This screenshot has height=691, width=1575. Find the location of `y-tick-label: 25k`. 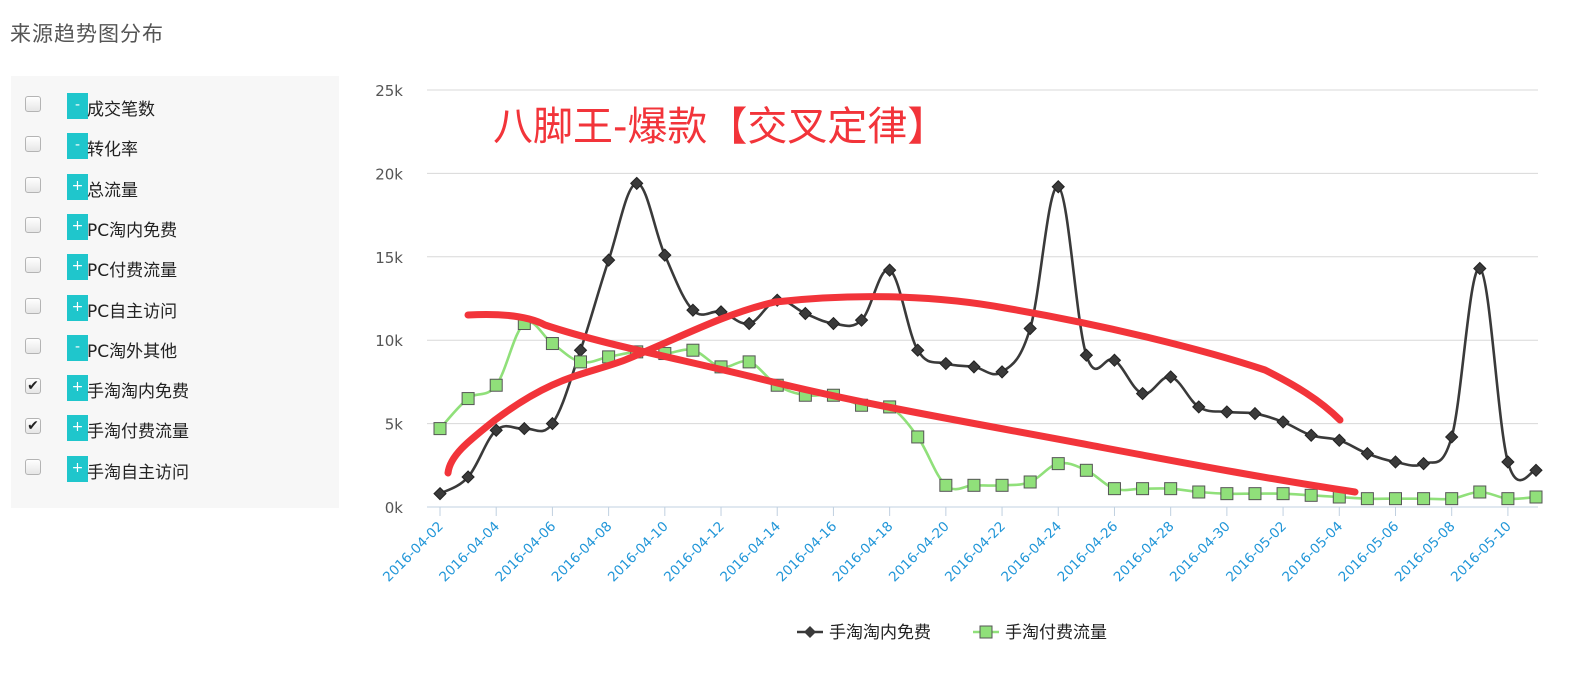

y-tick-label: 25k is located at coordinates (389, 91).